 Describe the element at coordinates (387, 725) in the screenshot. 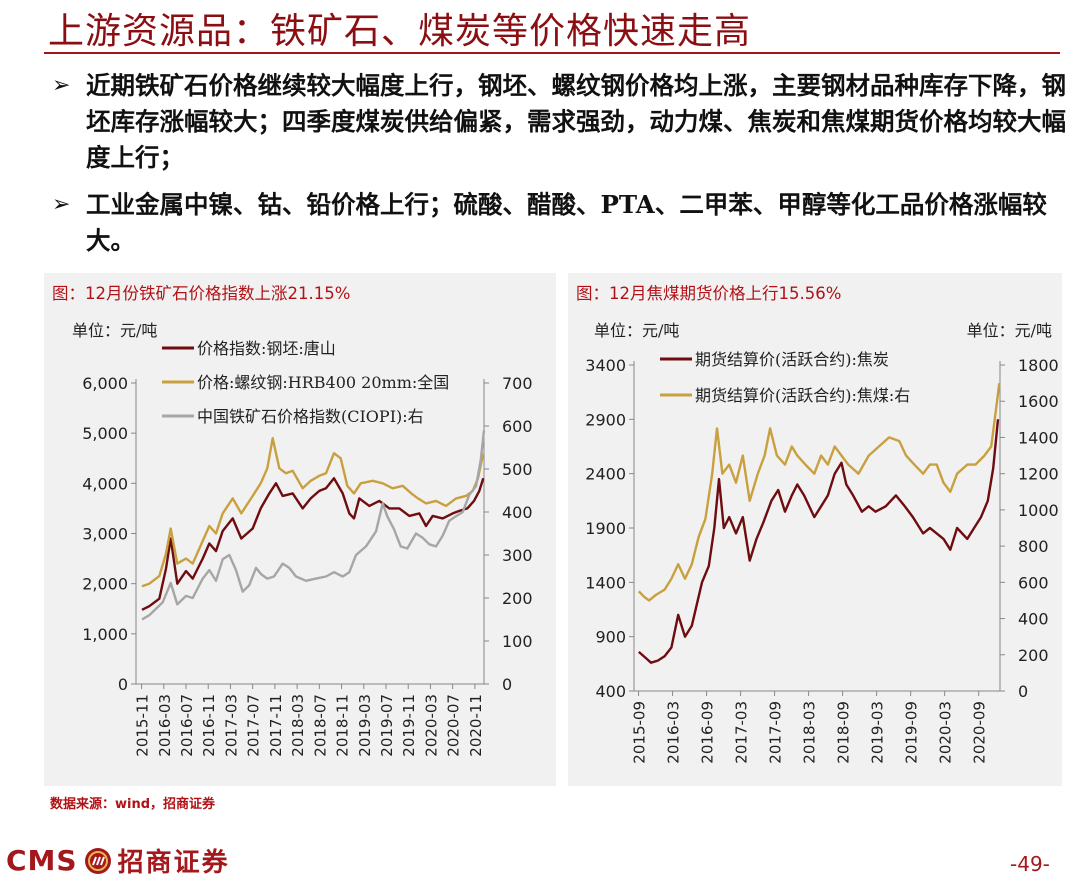

I see `x-tick-label: 2019-07` at that location.